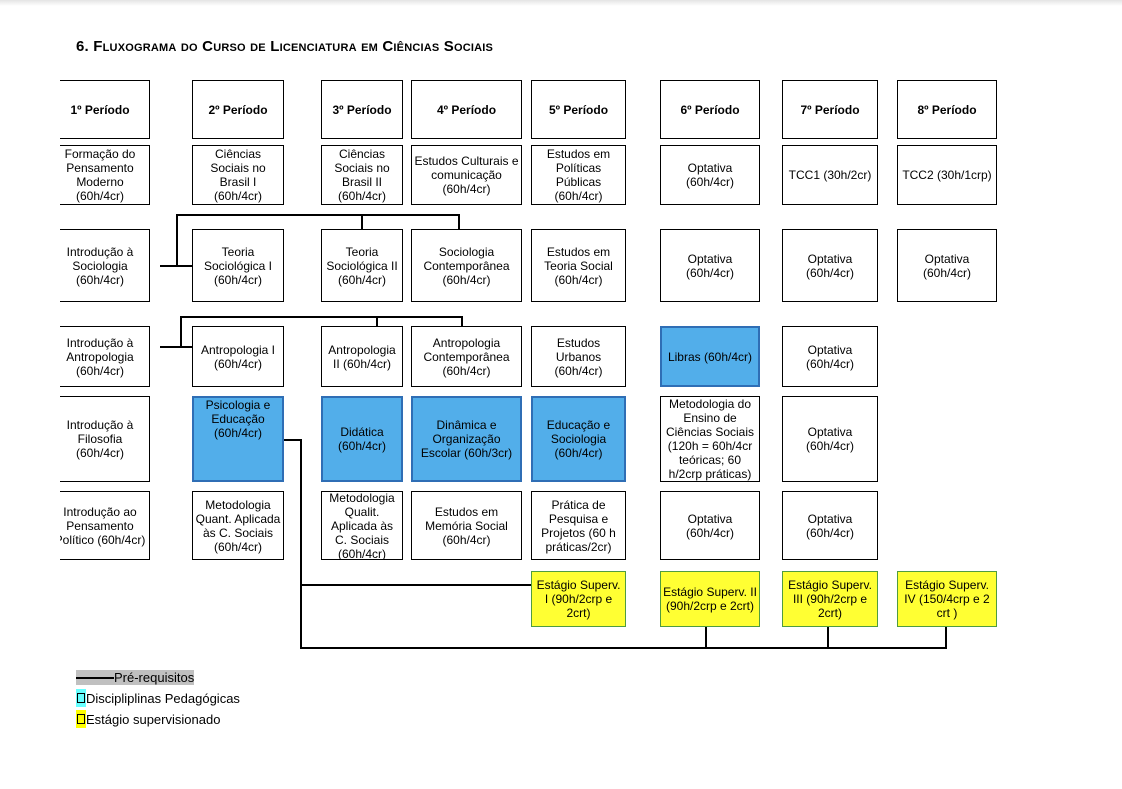 Image resolution: width=1122 pixels, height=789 pixels. Describe the element at coordinates (154, 677) in the screenshot. I see `legend-label: Pré-requisitos` at that location.